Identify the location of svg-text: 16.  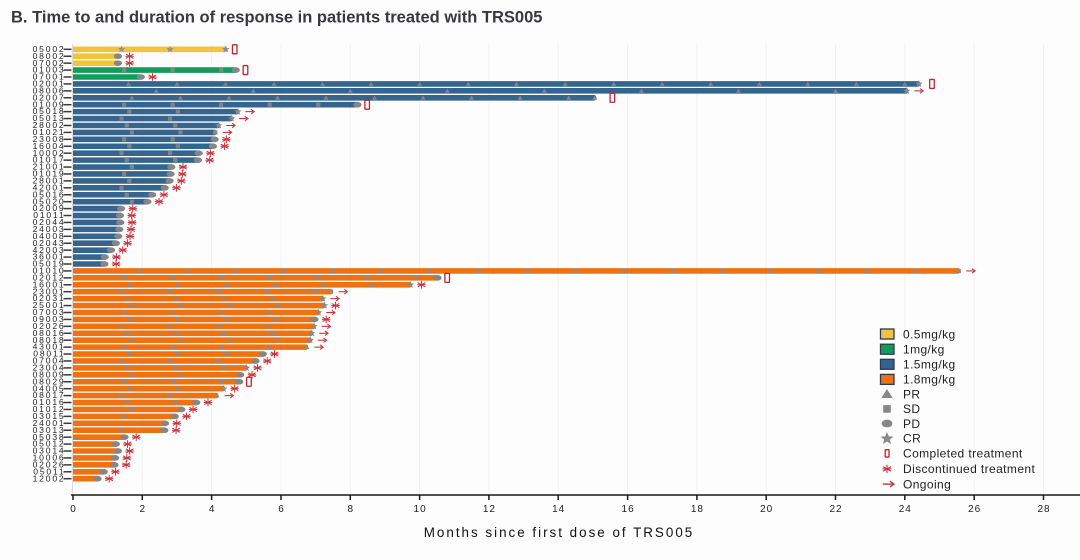
(628, 509).